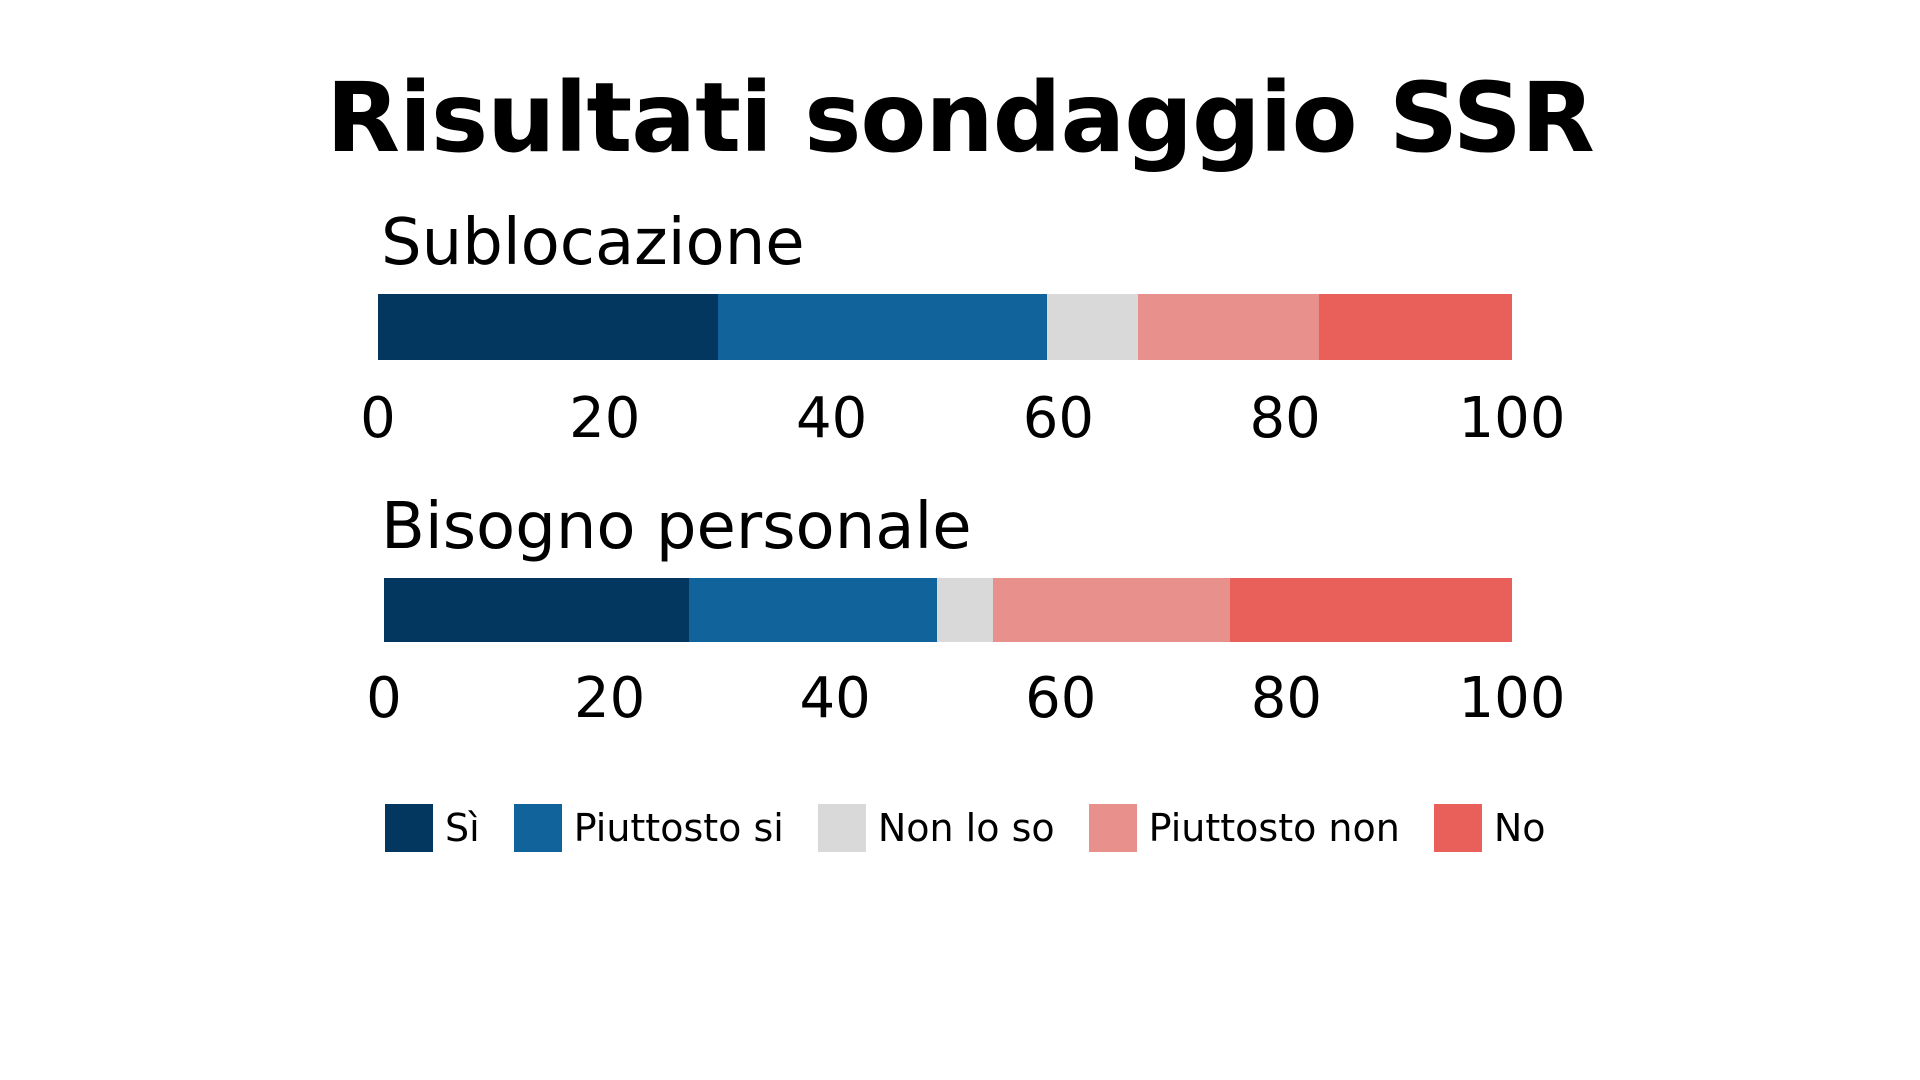  I want to click on stacked-bar-bisogno-personale, so click(948, 610).